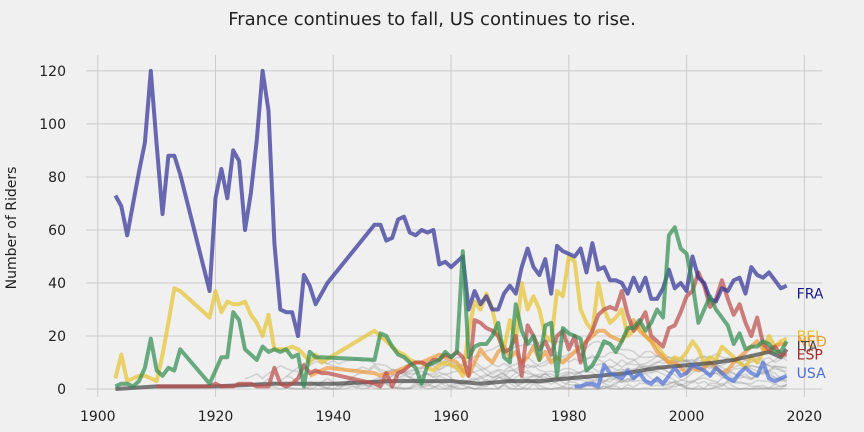 The image size is (864, 432). What do you see at coordinates (687, 417) in the screenshot?
I see `x-tick-label: 2000` at bounding box center [687, 417].